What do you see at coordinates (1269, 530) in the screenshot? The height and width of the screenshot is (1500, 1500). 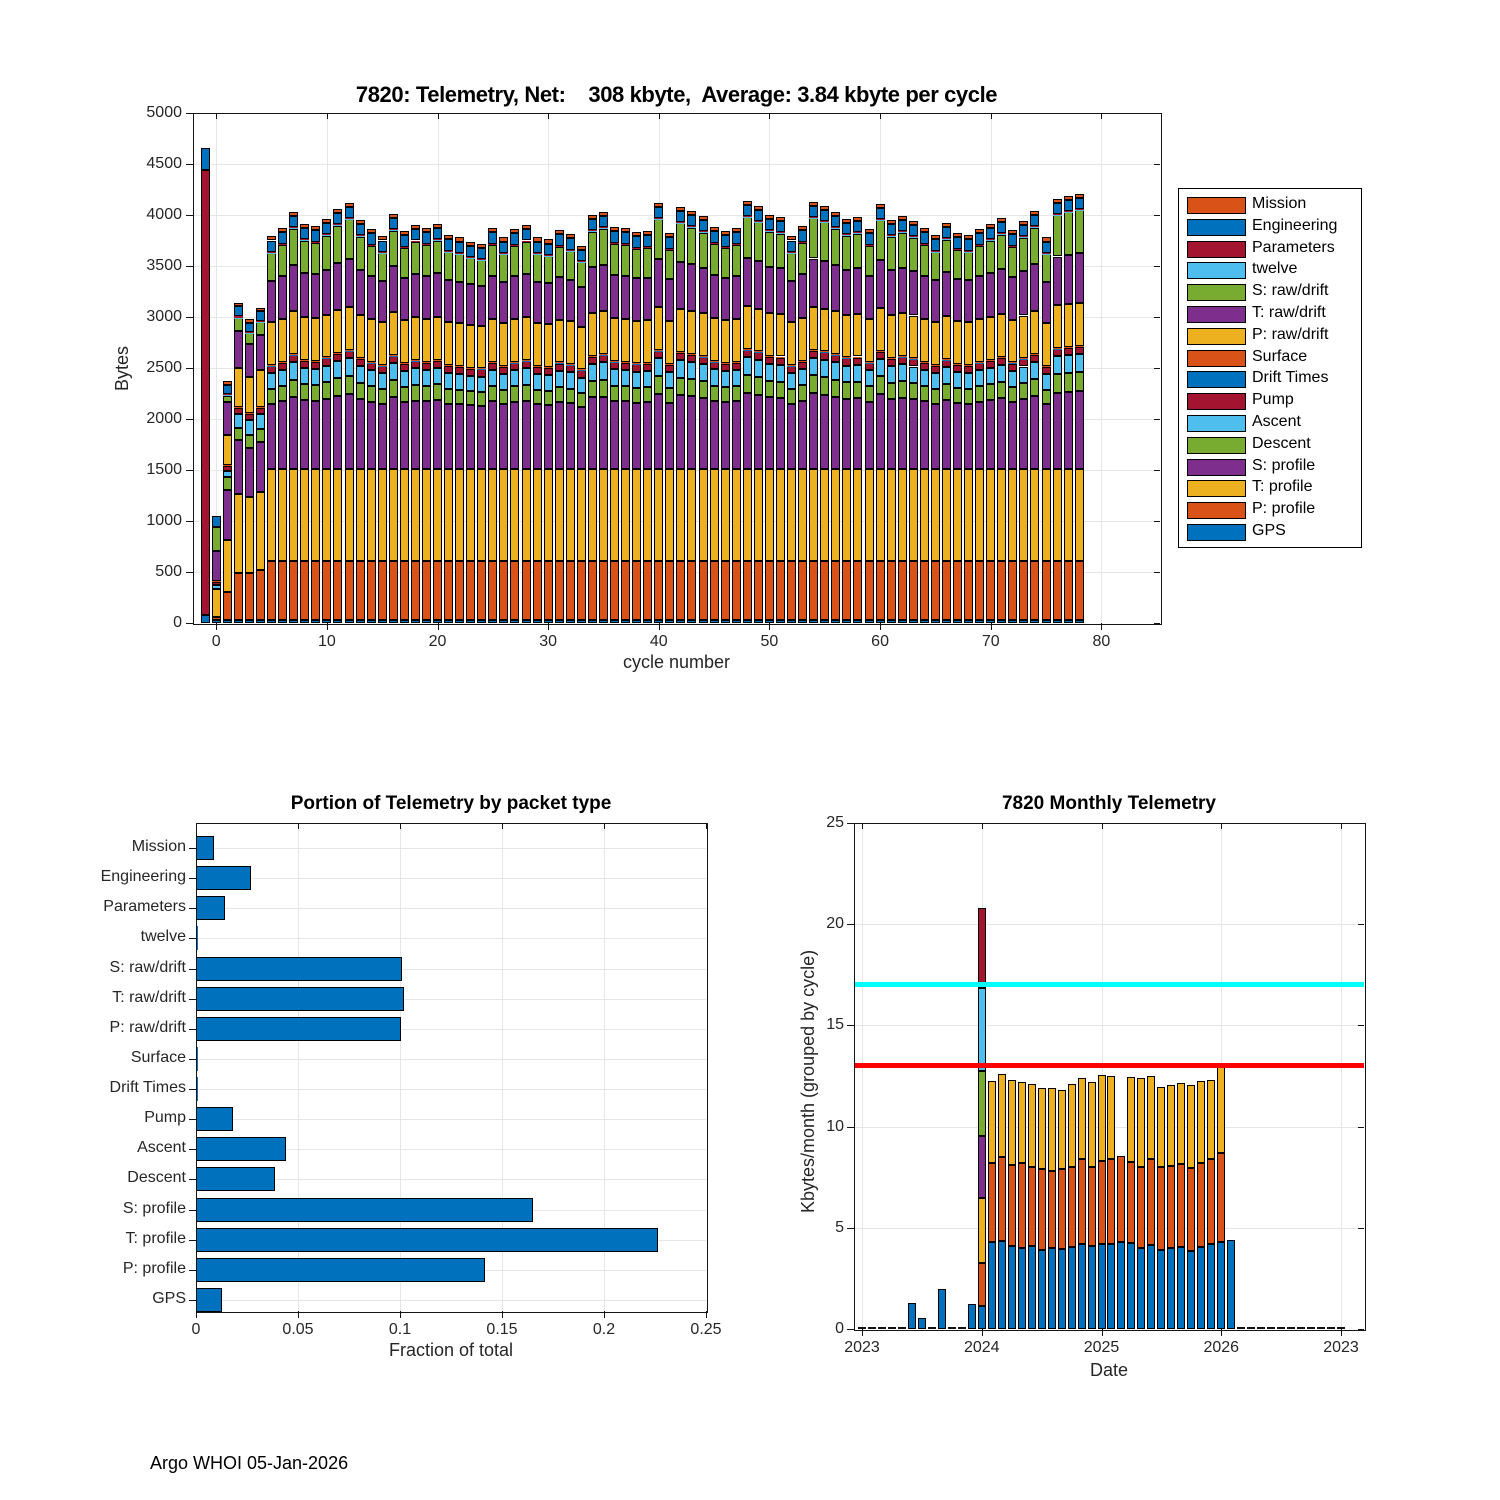 I see `legend-label: GPS` at bounding box center [1269, 530].